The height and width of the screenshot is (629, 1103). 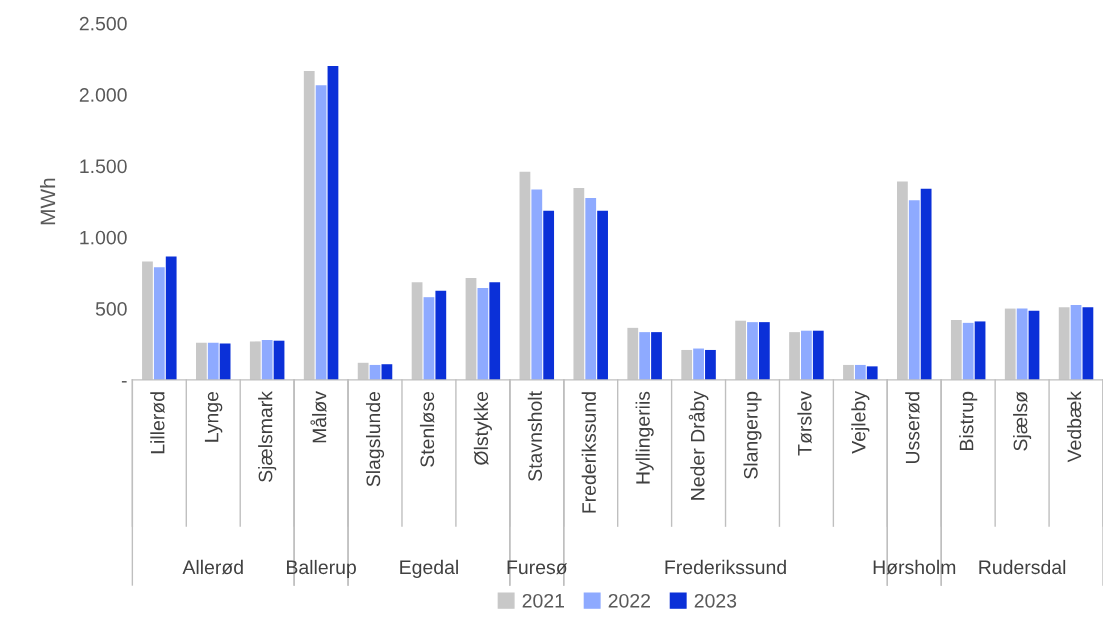 I want to click on x-tick-label: Måløv, so click(x=318, y=417).